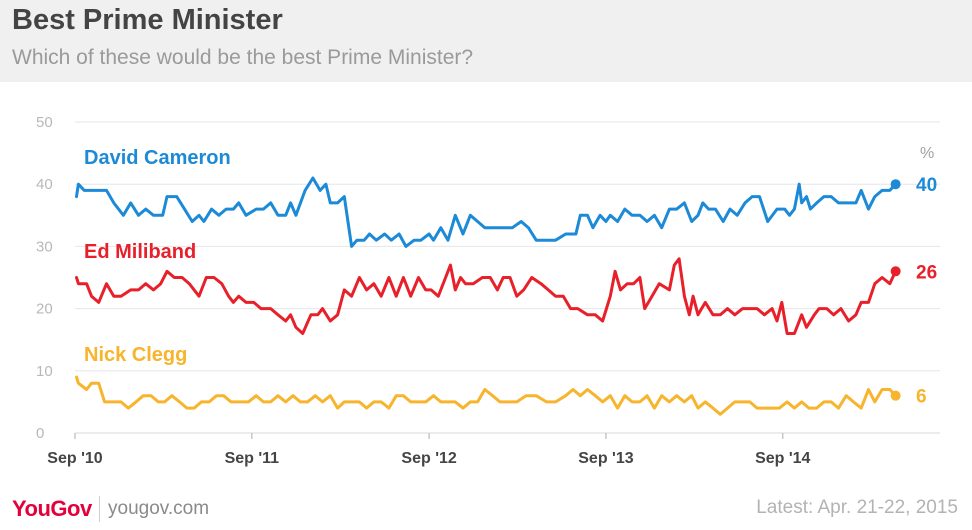 This screenshot has height=530, width=972. Describe the element at coordinates (44, 309) in the screenshot. I see `y-tick-label: 20` at that location.